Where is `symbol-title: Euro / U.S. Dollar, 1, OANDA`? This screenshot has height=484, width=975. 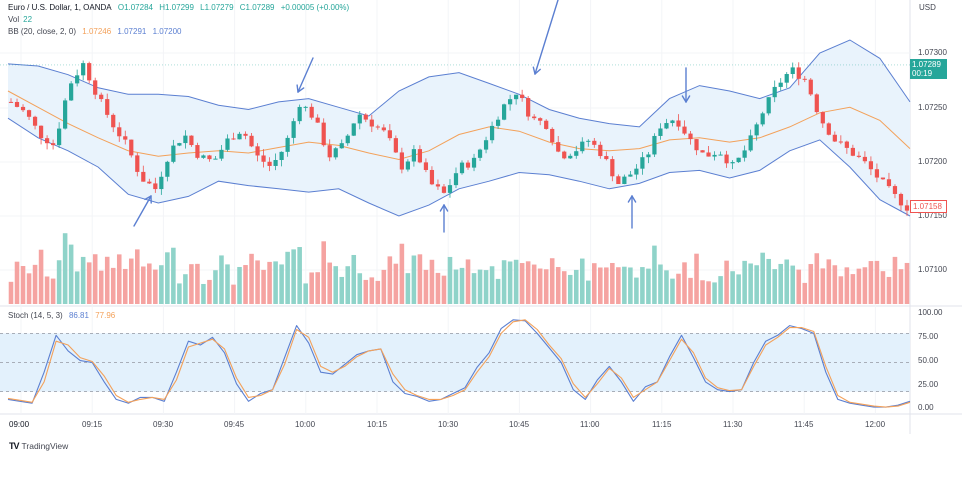
symbol-title: Euro / U.S. Dollar, 1, OANDA is located at coordinates (60, 7).